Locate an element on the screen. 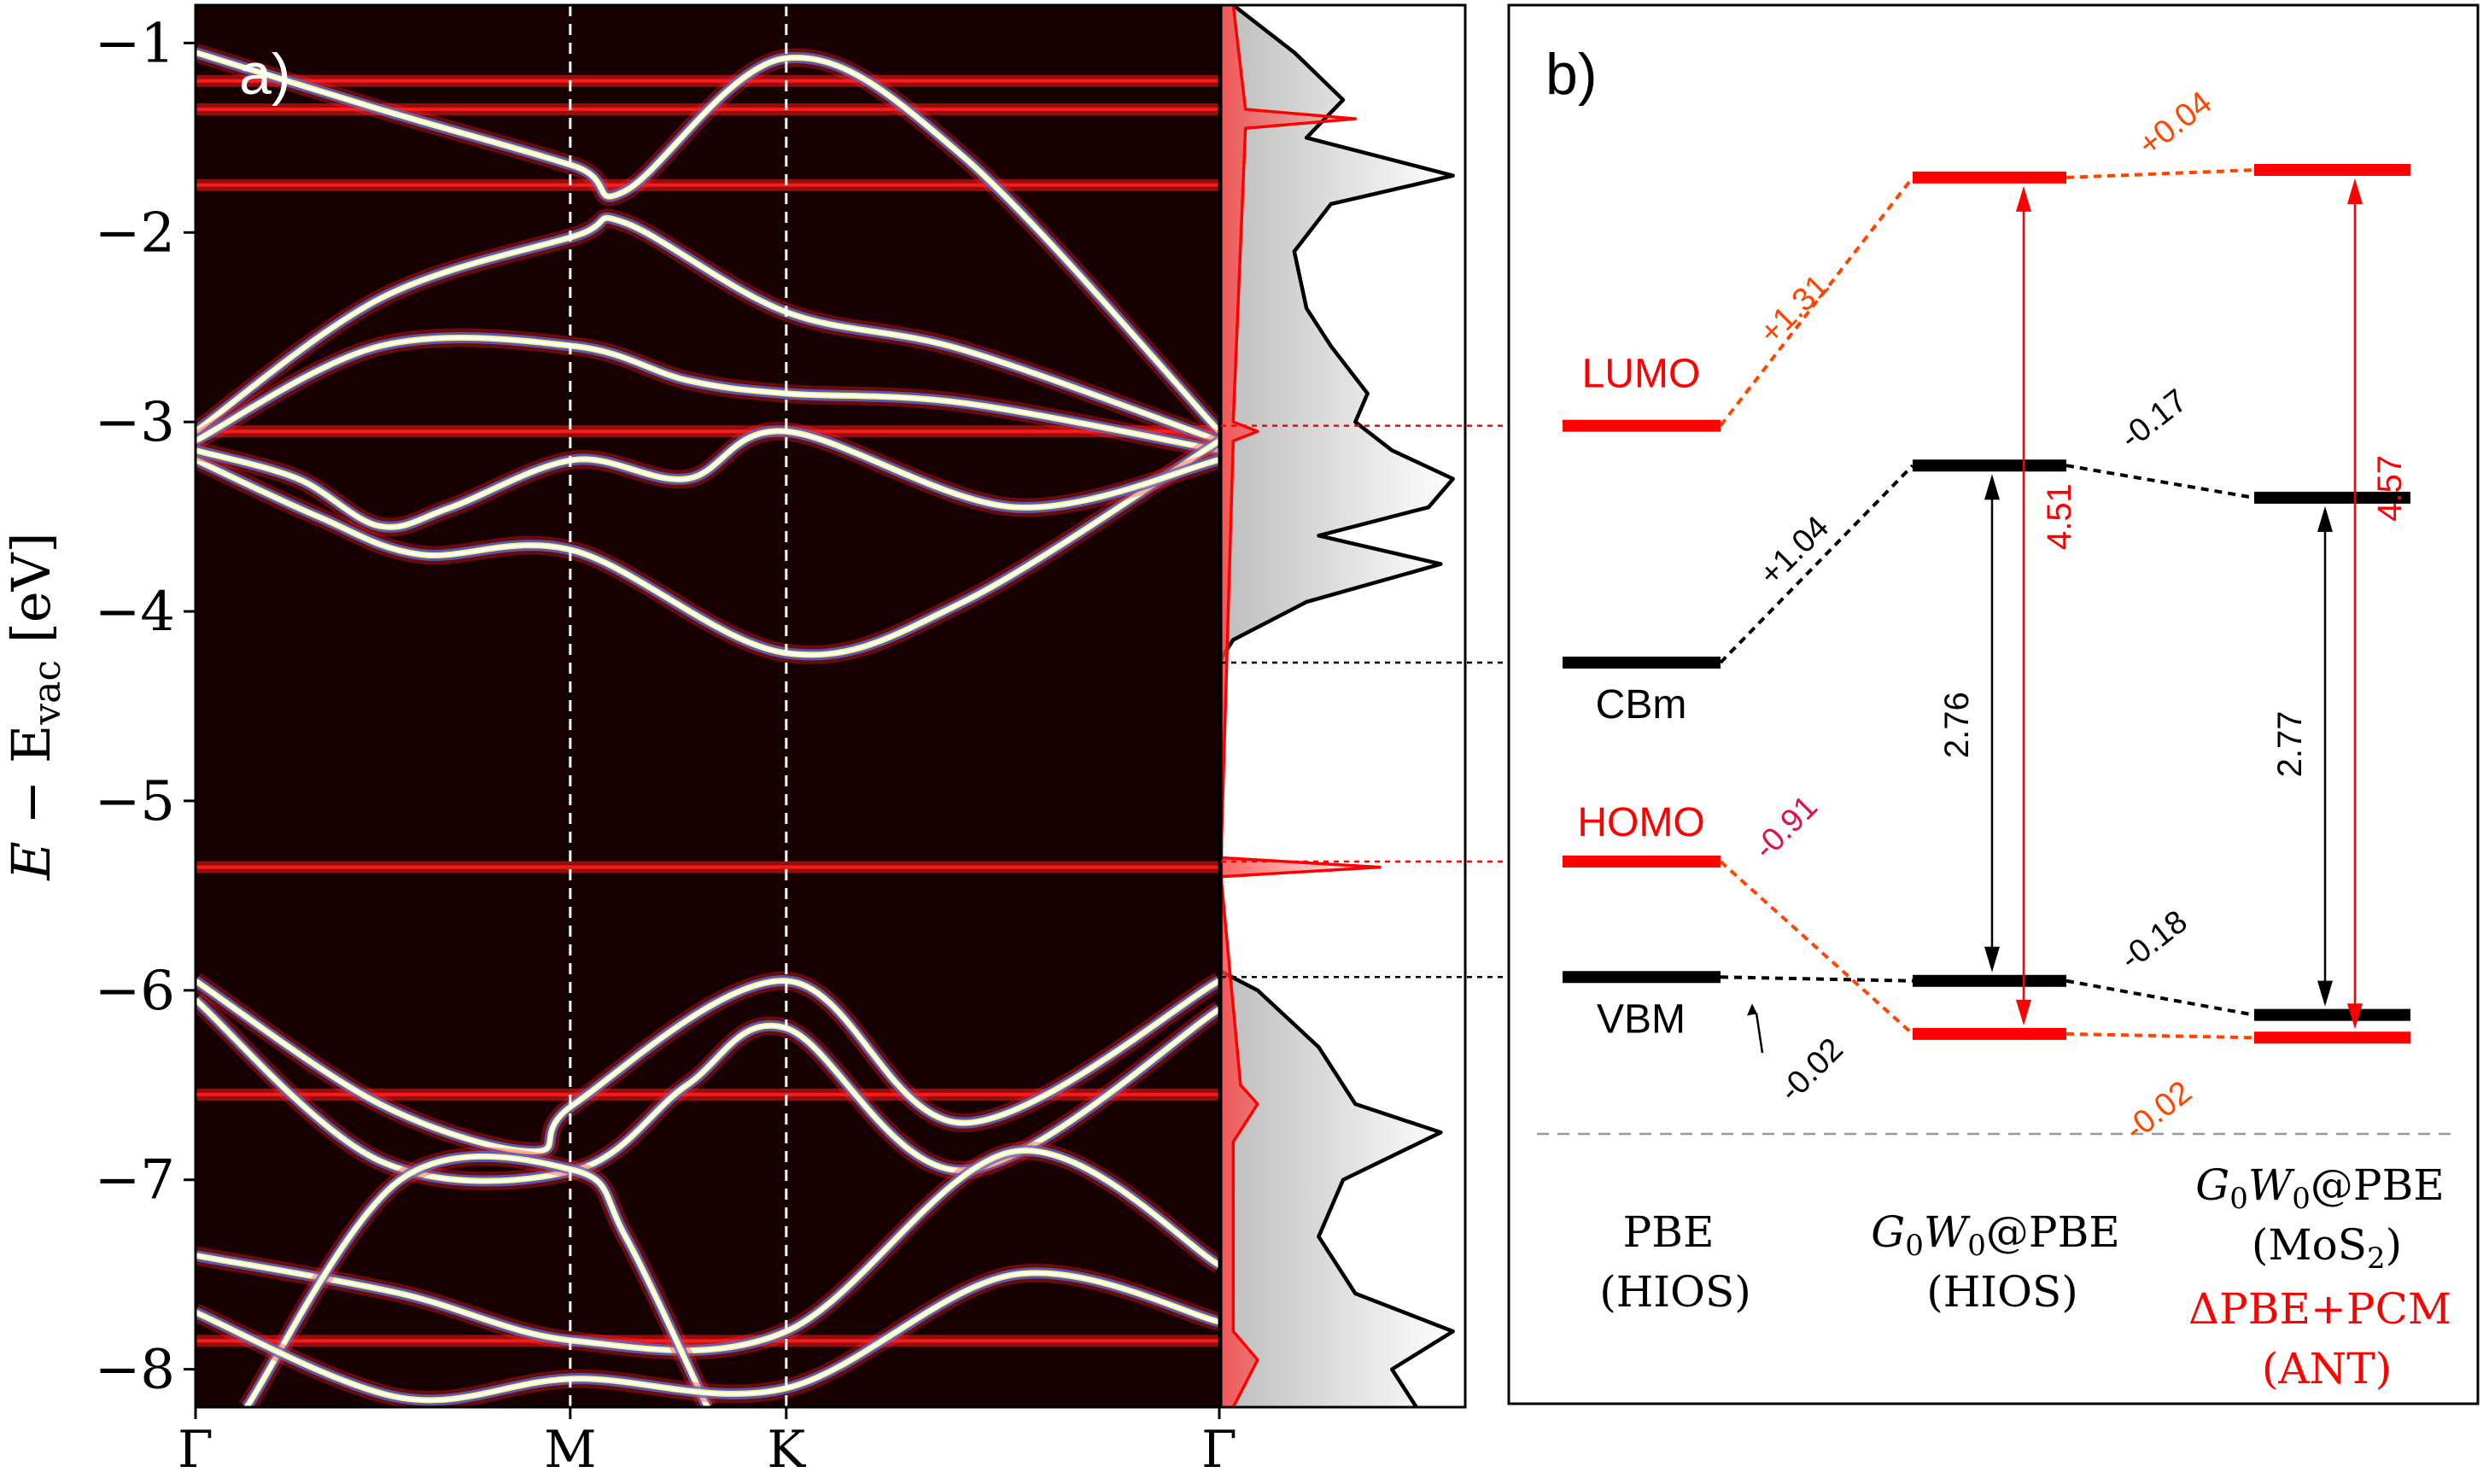  label-cbm: CBm is located at coordinates (1641, 704).